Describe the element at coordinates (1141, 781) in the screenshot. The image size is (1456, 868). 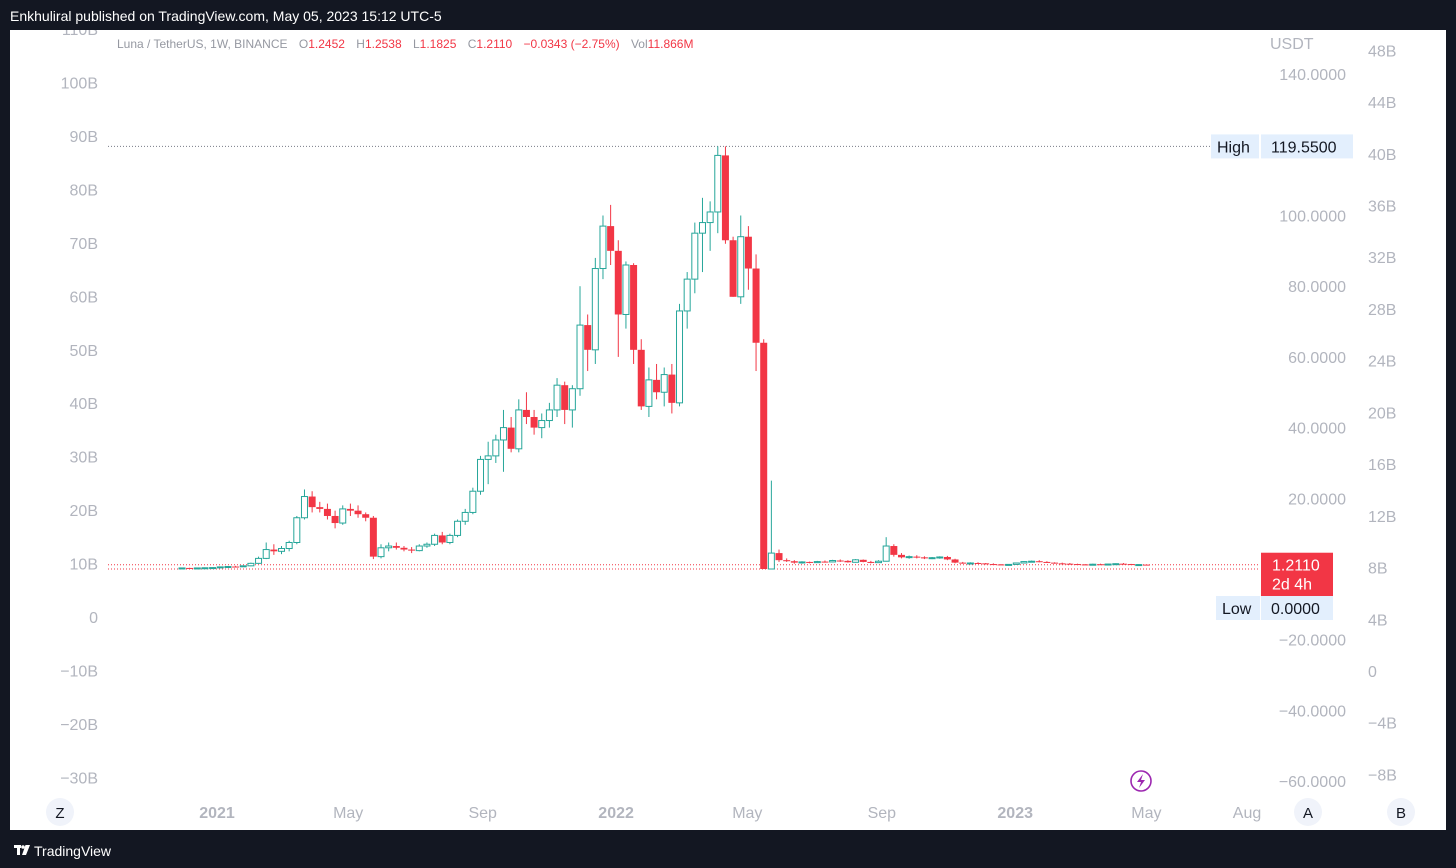
I see `lightning-icon` at that location.